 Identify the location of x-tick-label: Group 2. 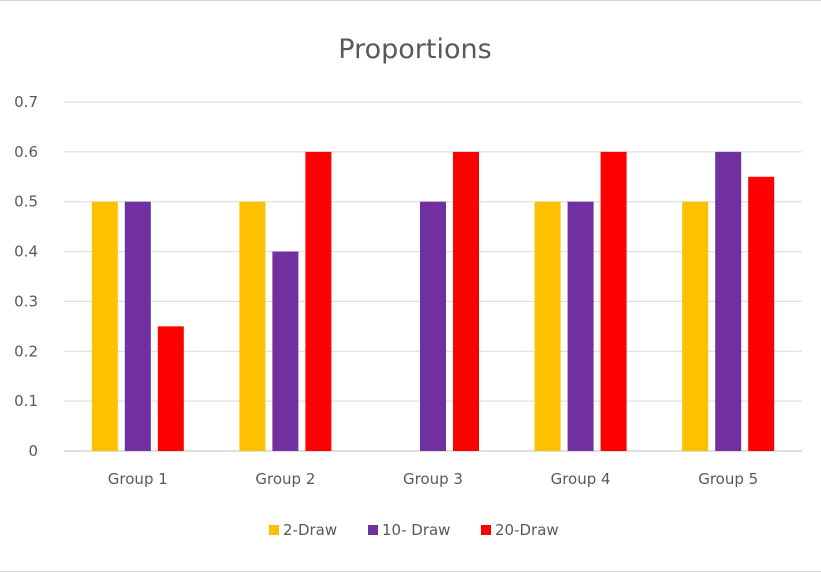
(285, 479).